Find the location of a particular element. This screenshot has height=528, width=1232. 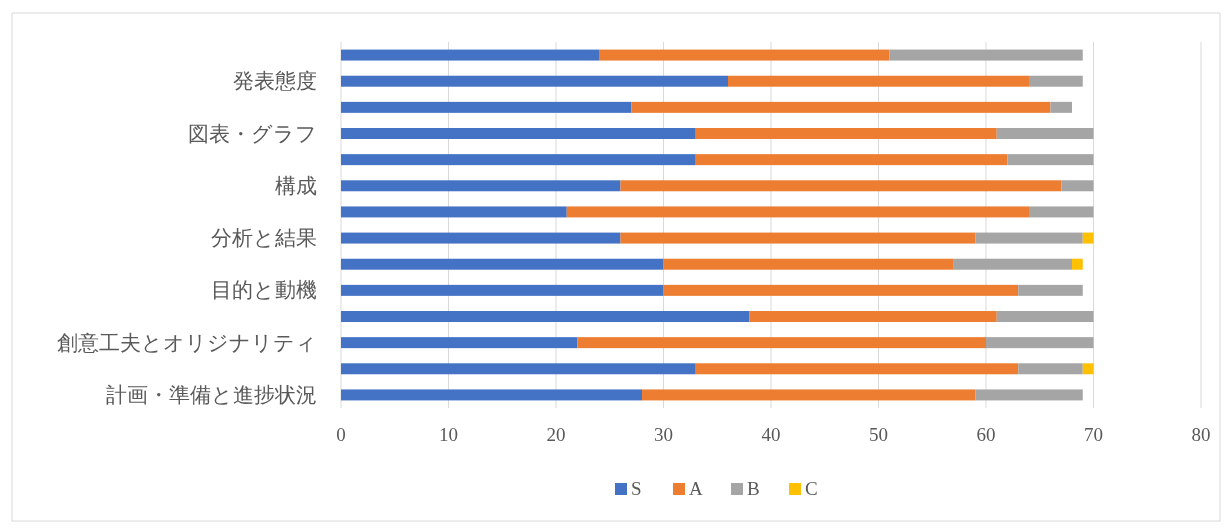

y-tick-label: 創意工夫とオリジナリティ is located at coordinates (187, 342).